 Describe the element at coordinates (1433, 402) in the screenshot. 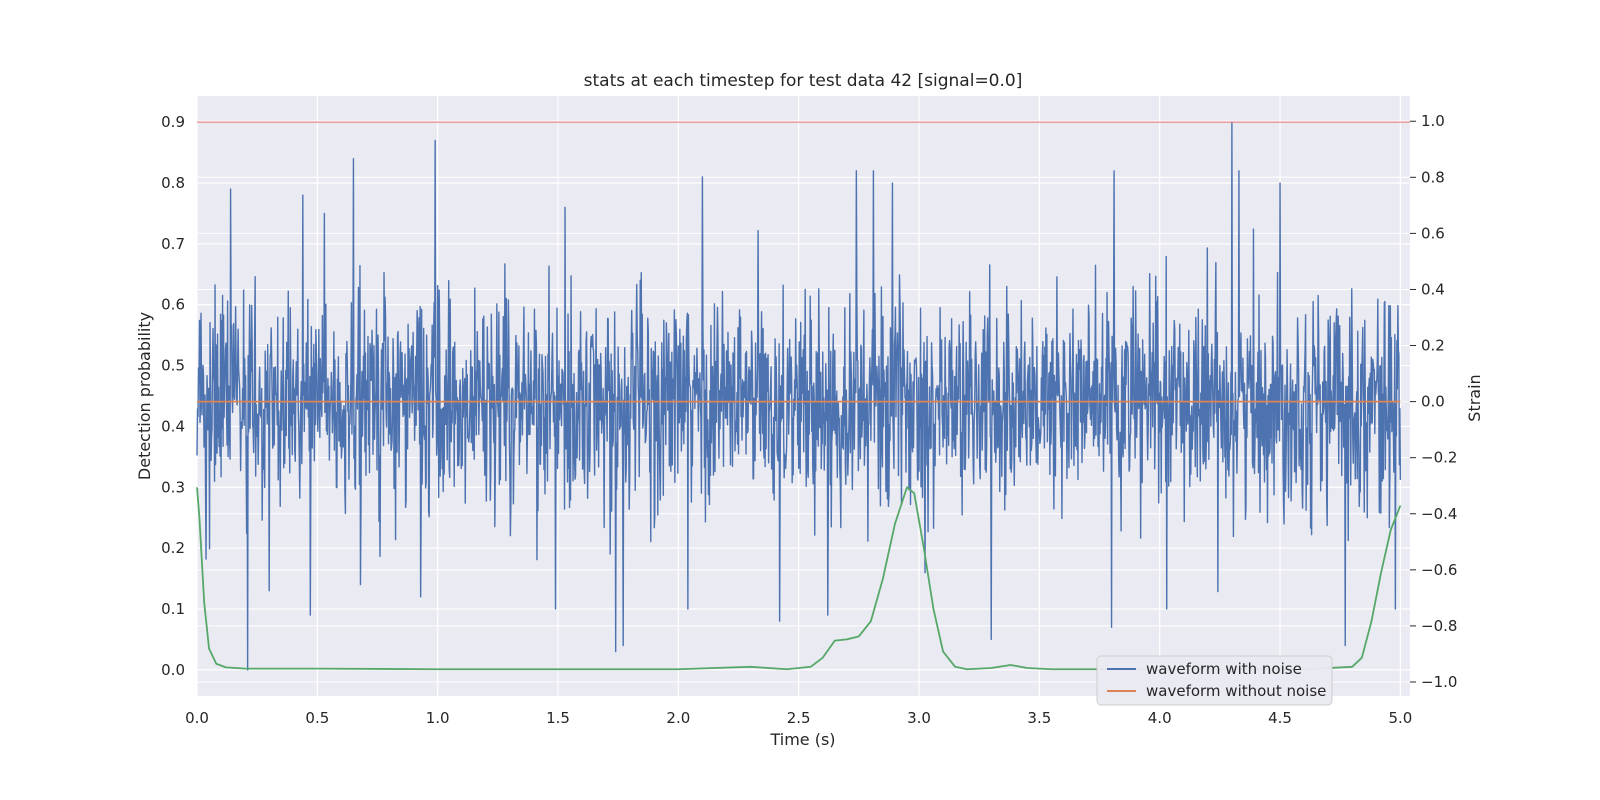

I see `y2-tick-label: 0.0` at that location.